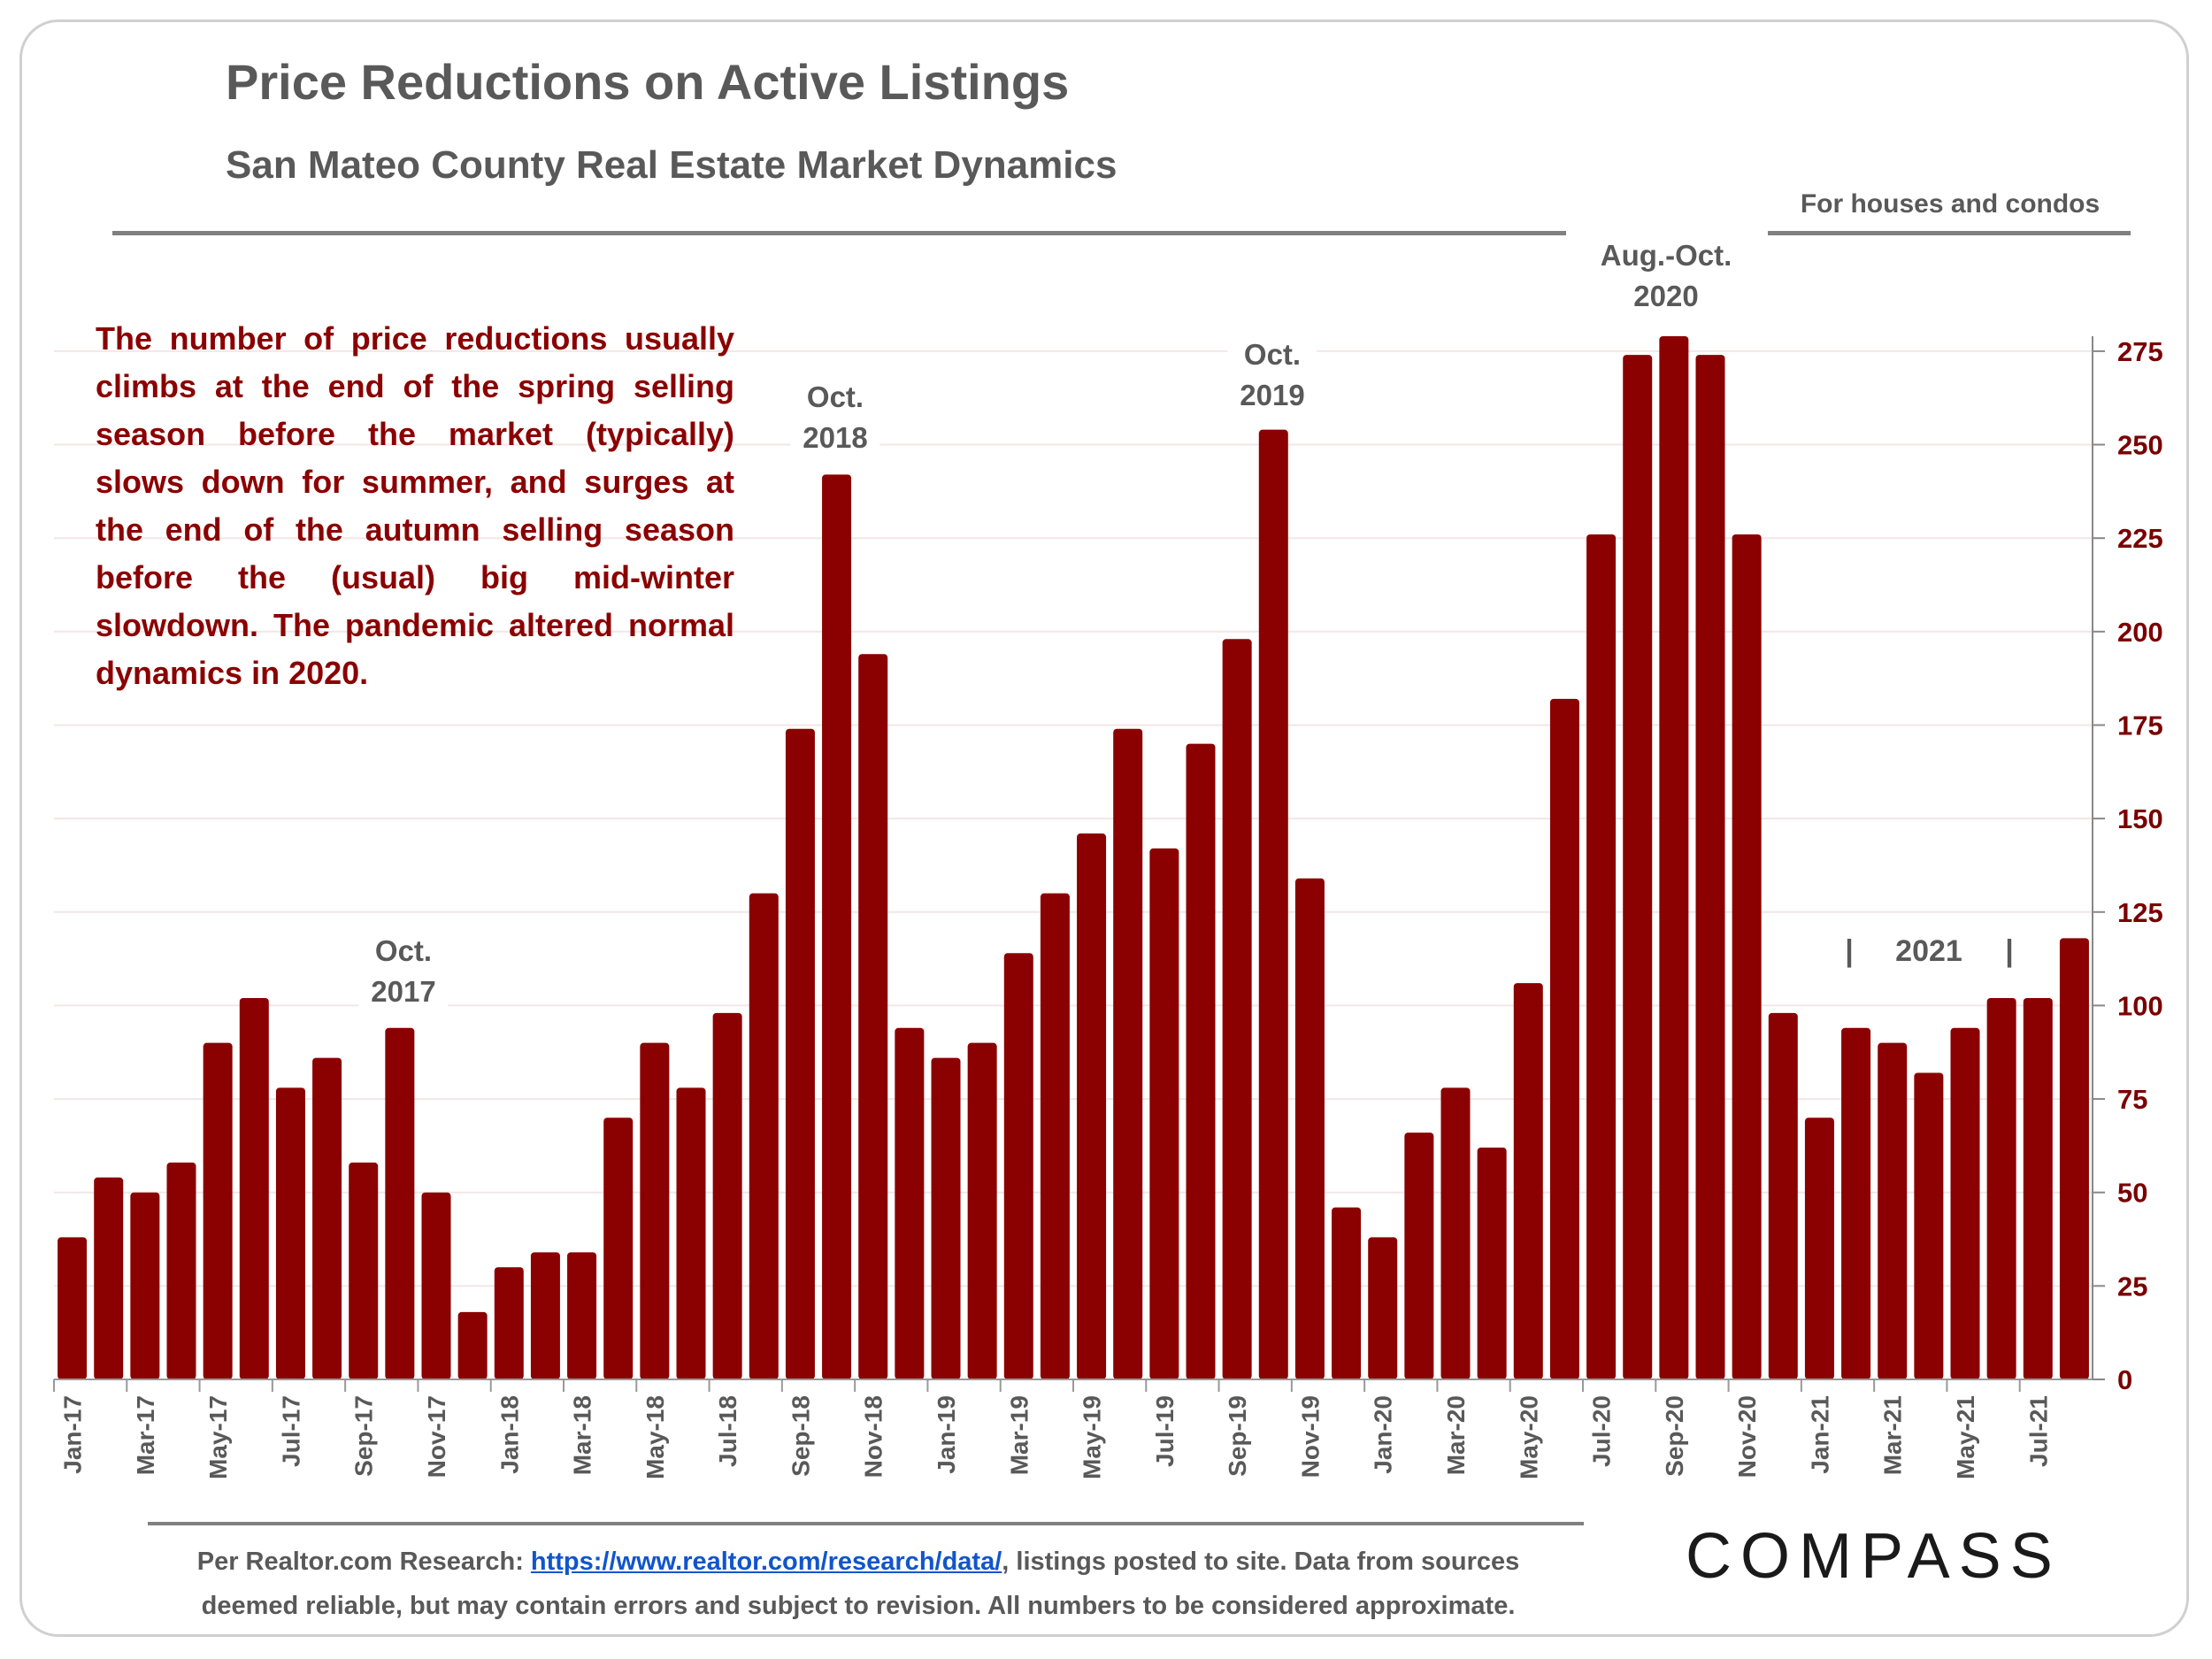 This screenshot has height=1659, width=2212. What do you see at coordinates (509, 1435) in the screenshot?
I see `x-tick-label: Jan-18` at bounding box center [509, 1435].